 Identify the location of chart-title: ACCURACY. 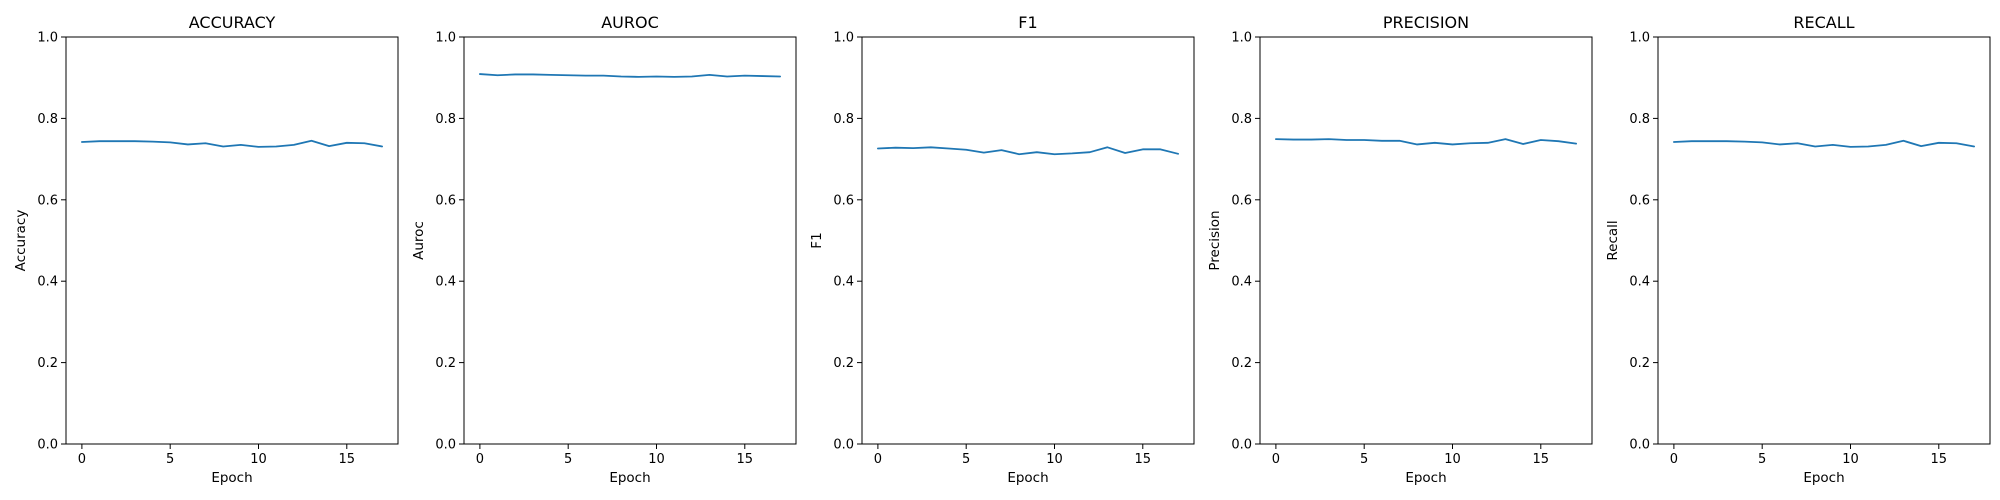
(232, 22).